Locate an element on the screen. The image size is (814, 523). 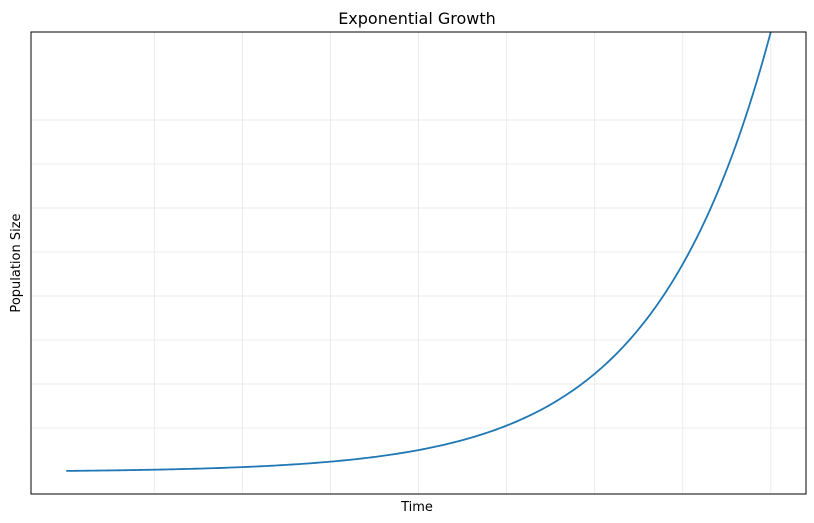
y-axis-label: Population Size is located at coordinates (16, 262).